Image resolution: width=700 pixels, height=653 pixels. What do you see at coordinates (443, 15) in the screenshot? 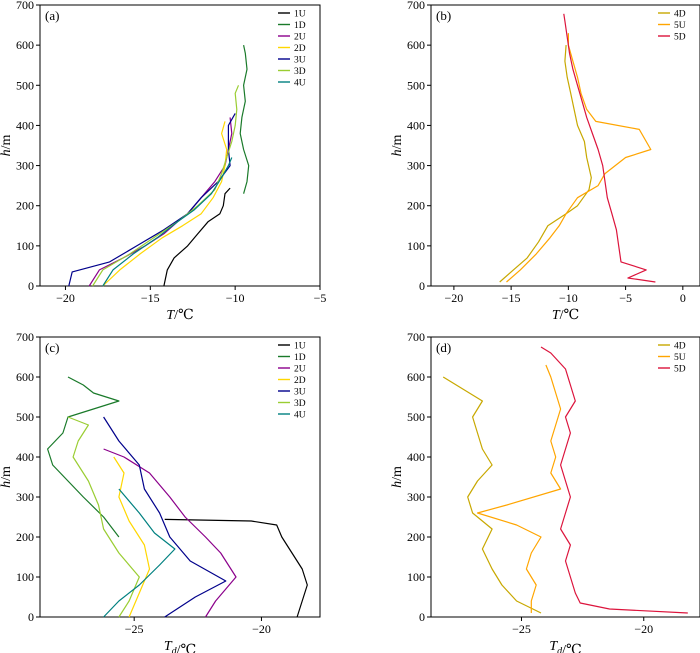
I see `panel-label: (b)` at bounding box center [443, 15].